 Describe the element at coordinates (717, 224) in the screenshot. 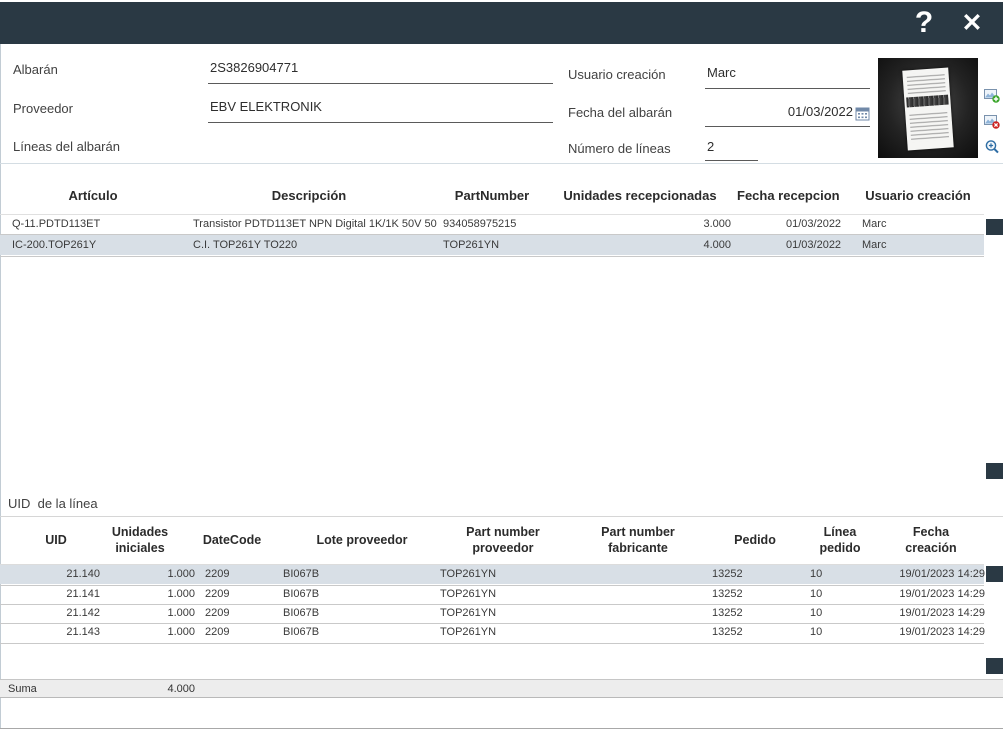

I see `cell-unidades: 3.000` at that location.